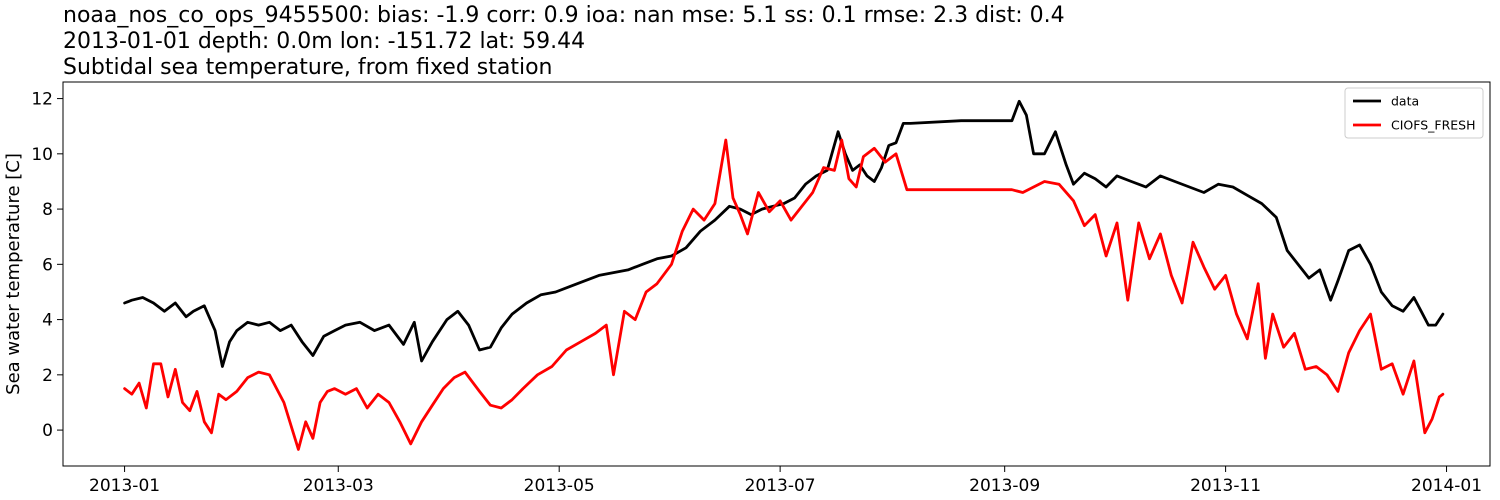  Describe the element at coordinates (1004, 486) in the screenshot. I see `x-tick-label-4: 2013-09` at that location.